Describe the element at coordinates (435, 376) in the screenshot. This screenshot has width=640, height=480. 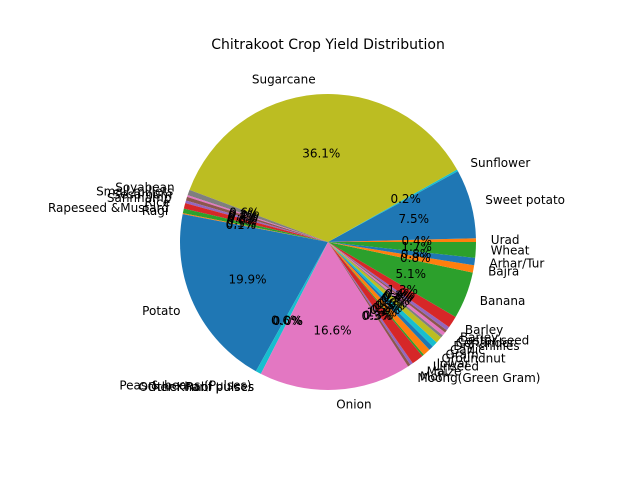
I see `slice-label-moth: Moth` at that location.